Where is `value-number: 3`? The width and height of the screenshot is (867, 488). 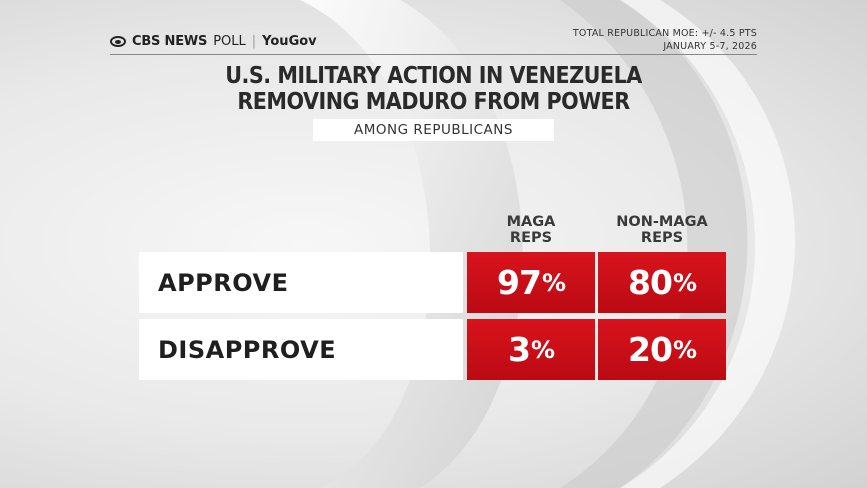 value-number: 3 is located at coordinates (519, 349).